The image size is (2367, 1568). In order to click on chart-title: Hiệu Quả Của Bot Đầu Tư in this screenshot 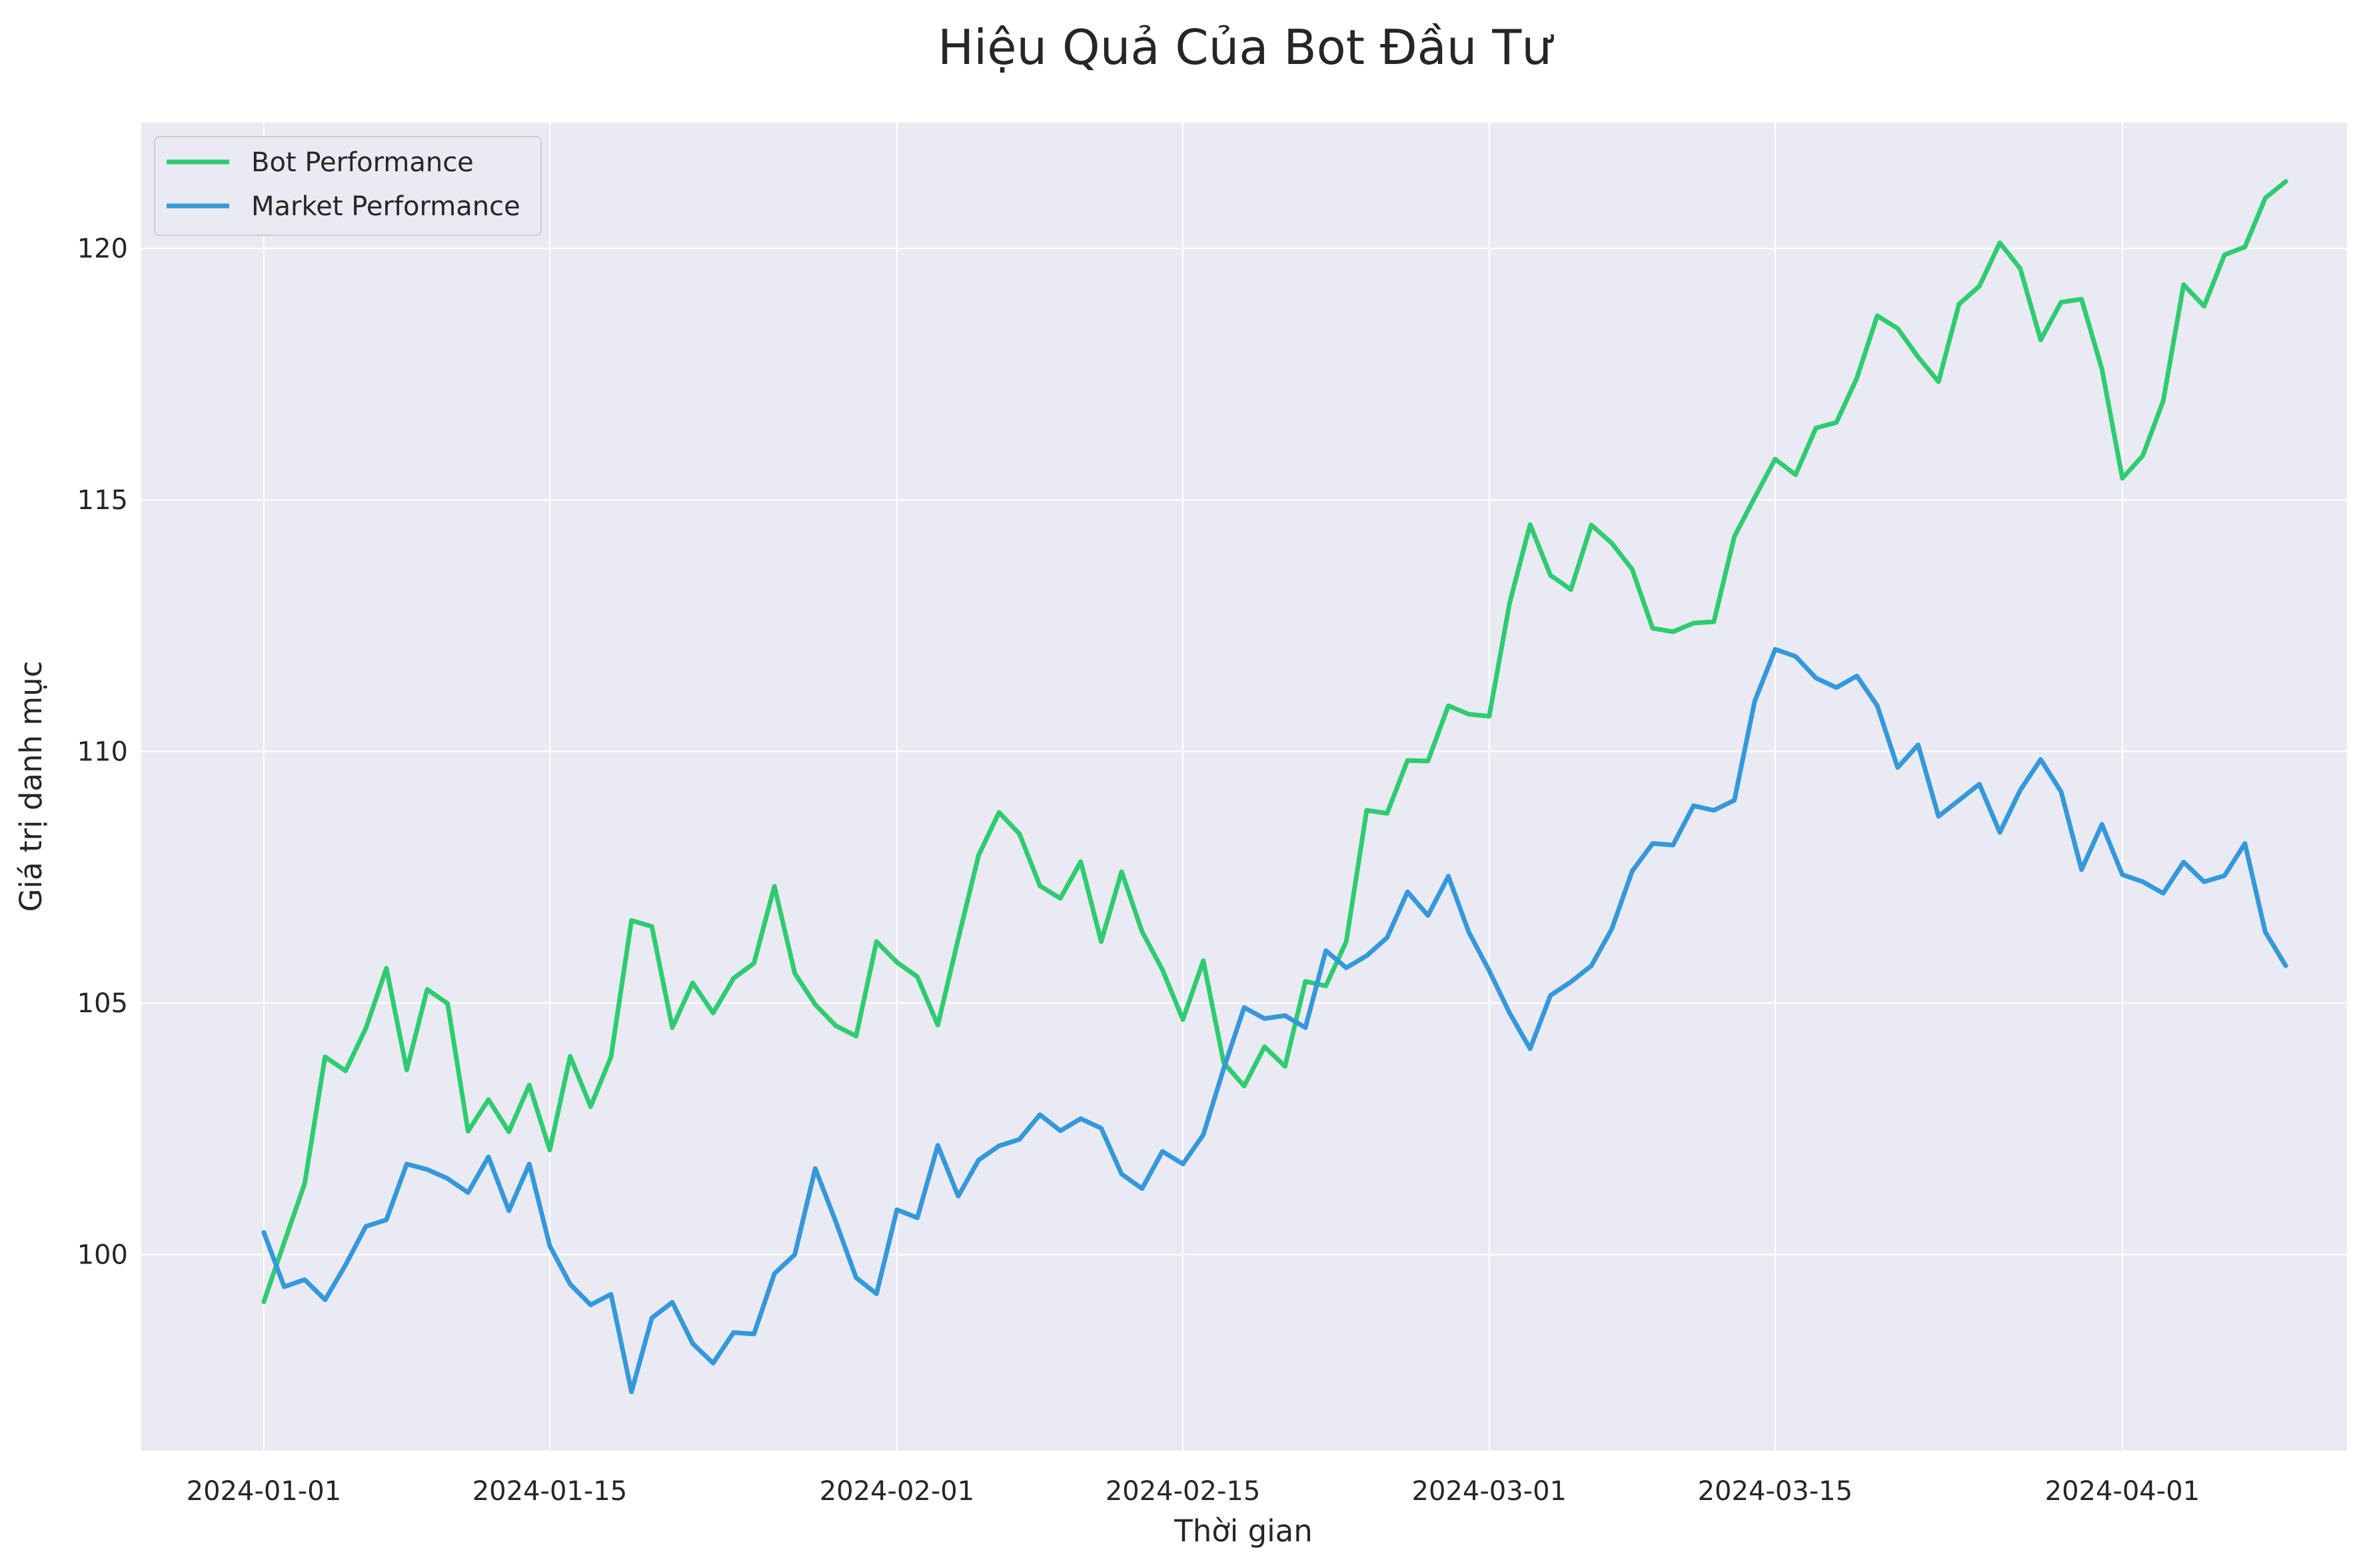, I will do `click(1246, 47)`.